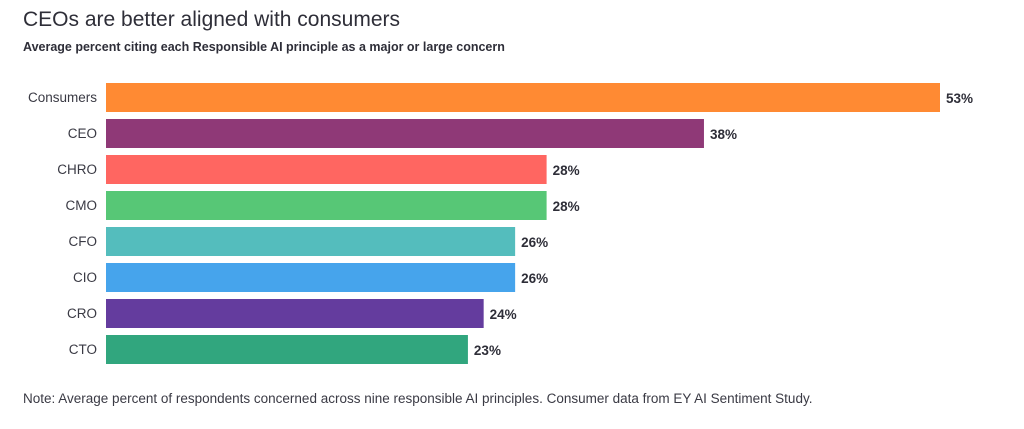 This screenshot has height=429, width=1024. What do you see at coordinates (959, 98) in the screenshot?
I see `value-label-consumers: 53%` at bounding box center [959, 98].